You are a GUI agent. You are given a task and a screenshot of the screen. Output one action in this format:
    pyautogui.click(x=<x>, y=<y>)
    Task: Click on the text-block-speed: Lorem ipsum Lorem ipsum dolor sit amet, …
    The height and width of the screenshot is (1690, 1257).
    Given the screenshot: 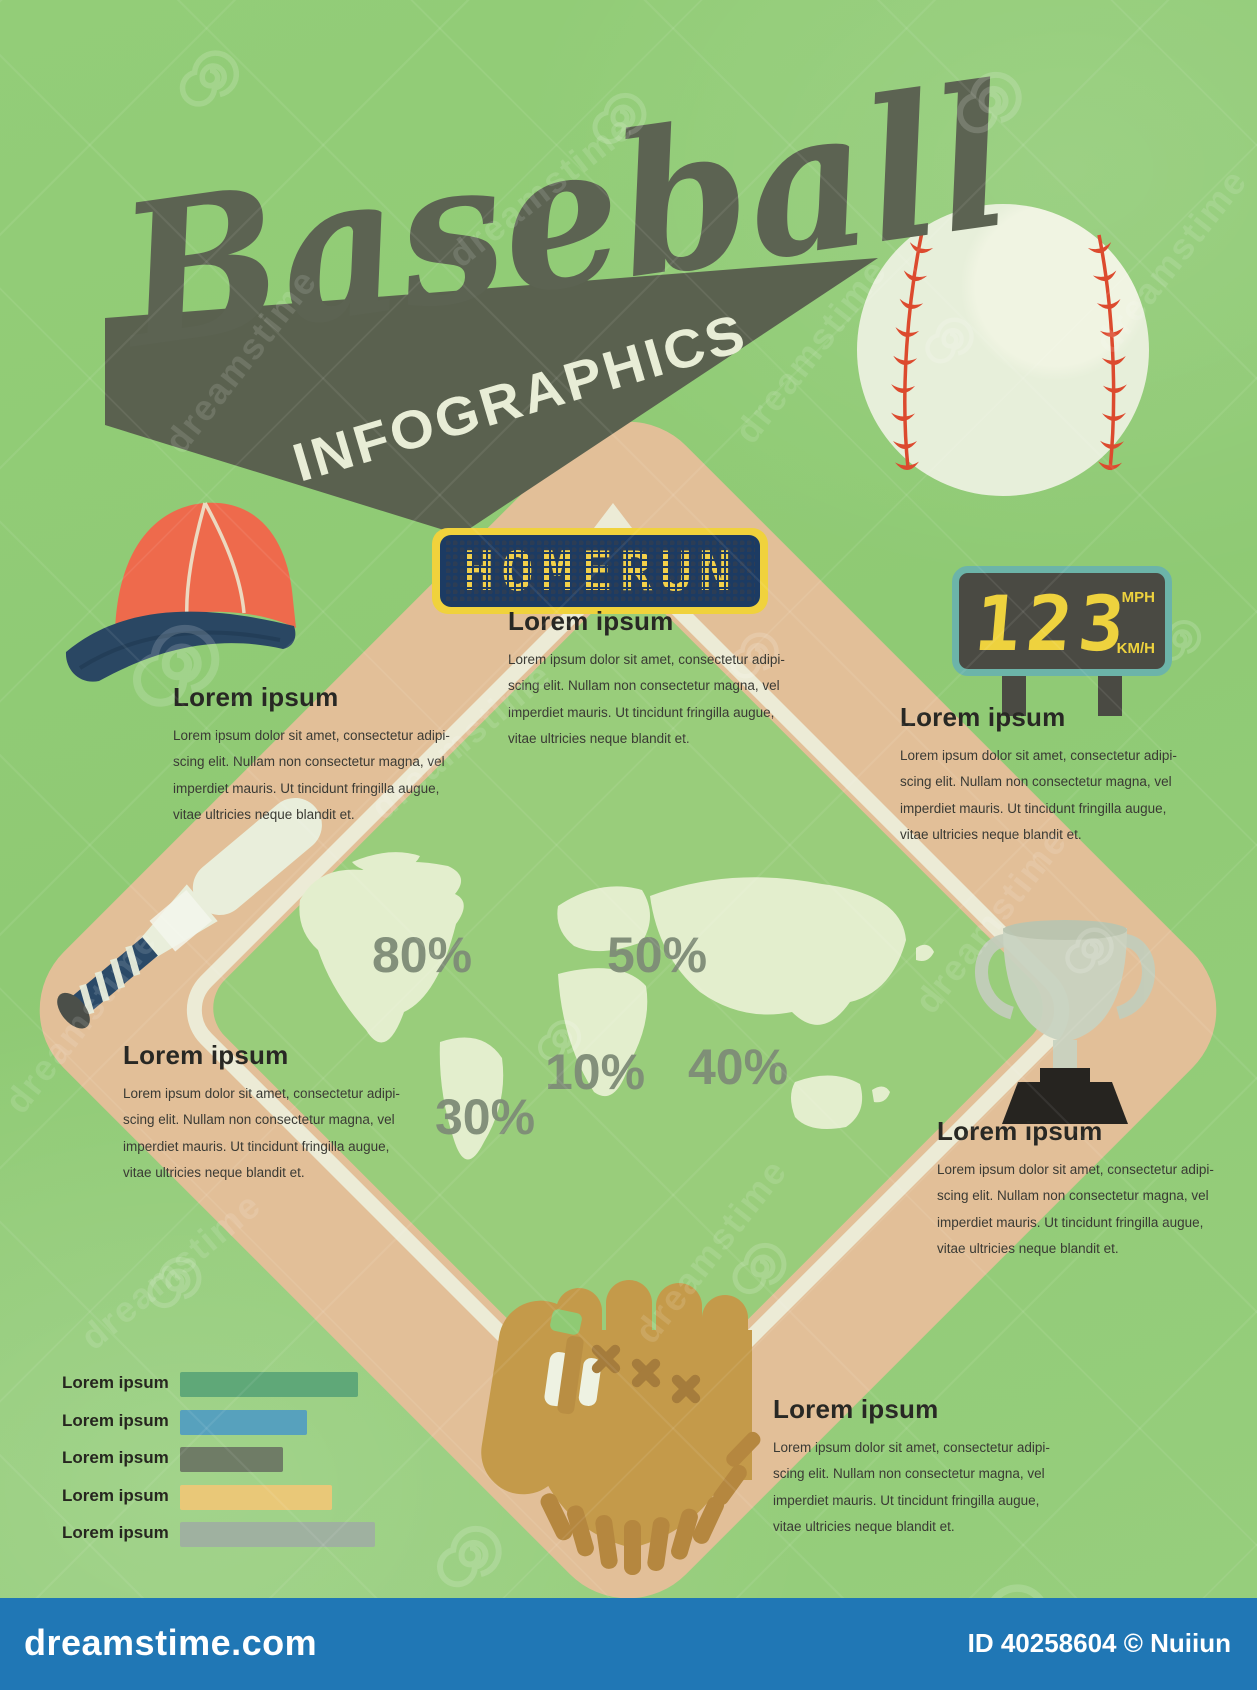 What is the action you would take?
    pyautogui.click(x=1065, y=775)
    